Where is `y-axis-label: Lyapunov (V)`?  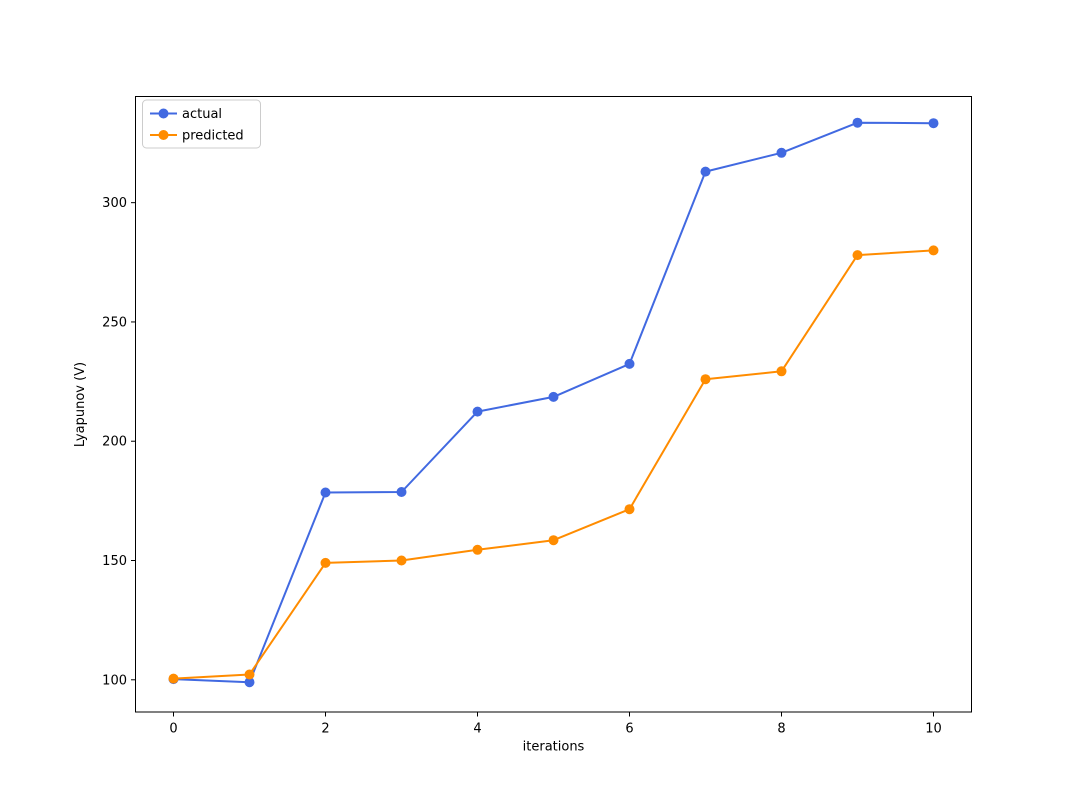 y-axis-label: Lyapunov (V) is located at coordinates (80, 404).